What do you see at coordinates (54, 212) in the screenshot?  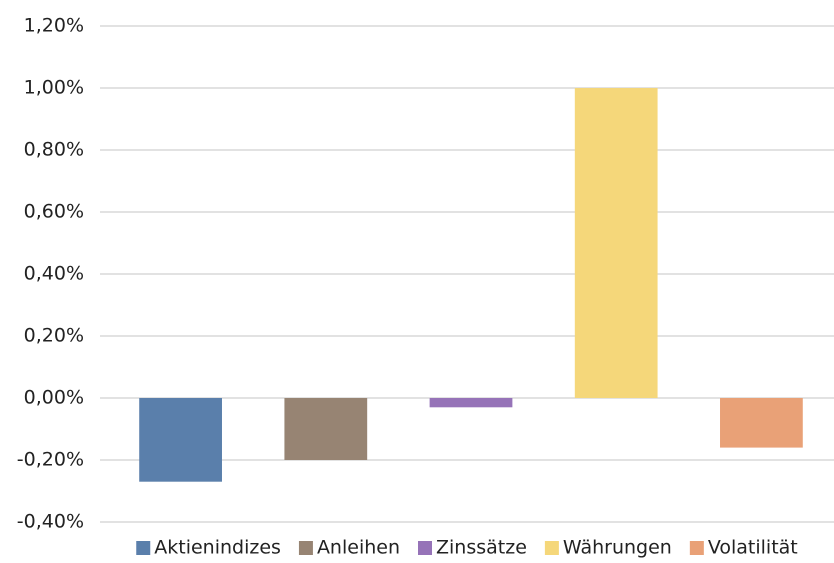 I see `y-tick-label: 0,60%` at bounding box center [54, 212].